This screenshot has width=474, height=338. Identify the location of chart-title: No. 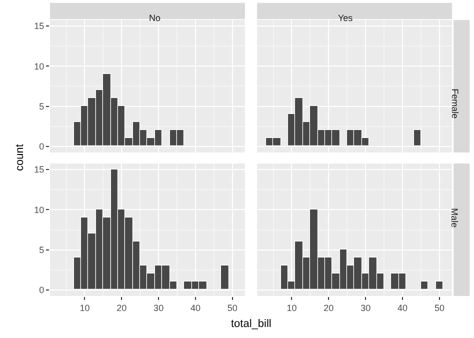
(155, 18).